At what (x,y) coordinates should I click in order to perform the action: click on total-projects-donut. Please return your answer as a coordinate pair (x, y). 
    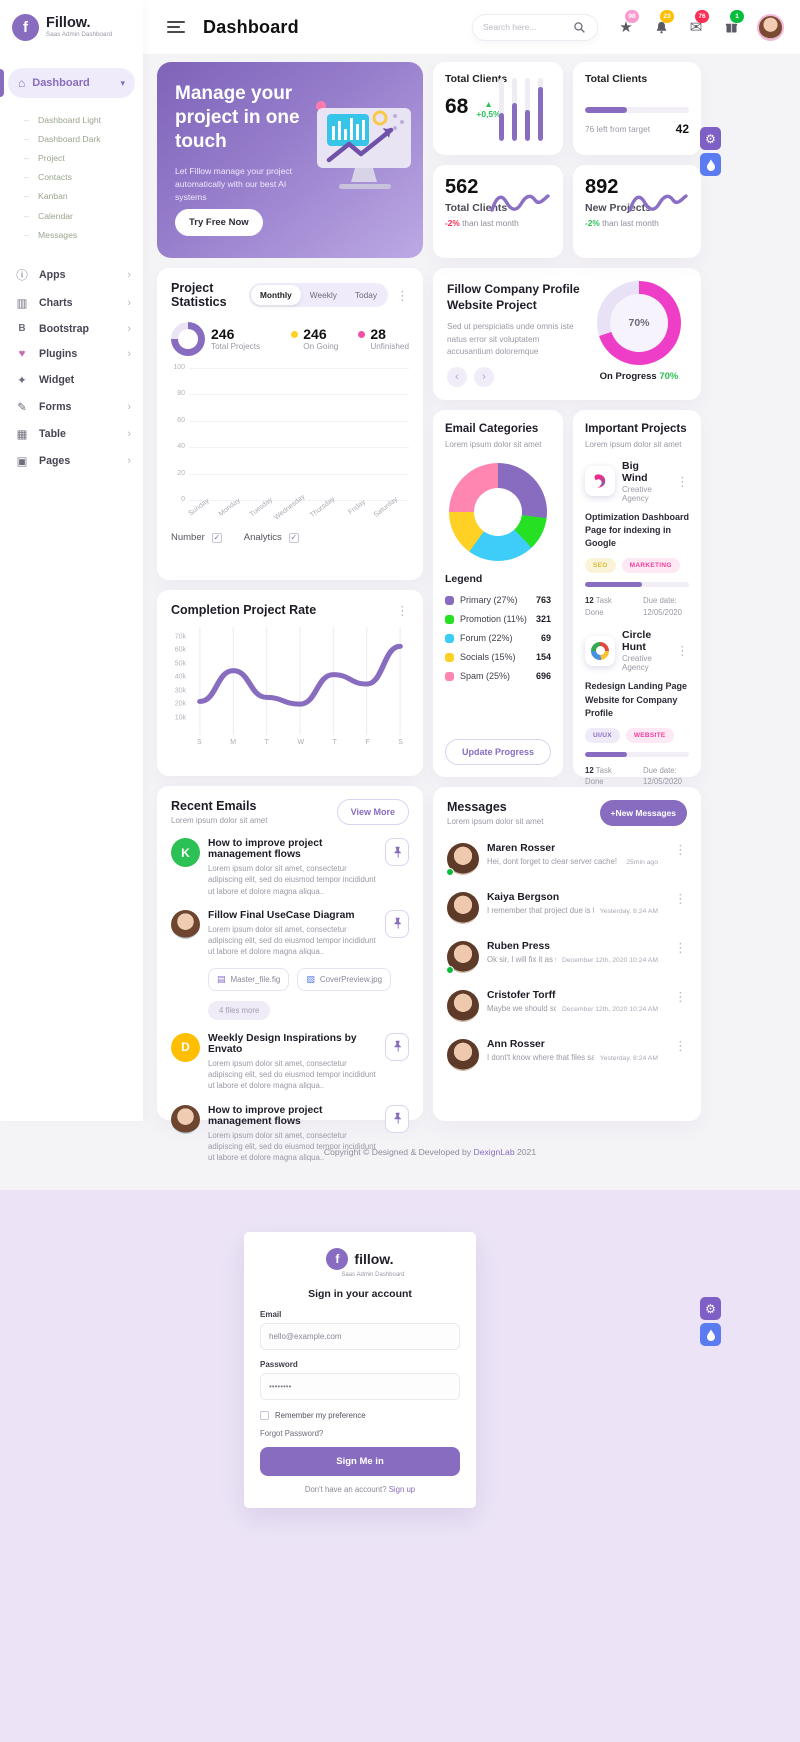
    Looking at the image, I should click on (188, 339).